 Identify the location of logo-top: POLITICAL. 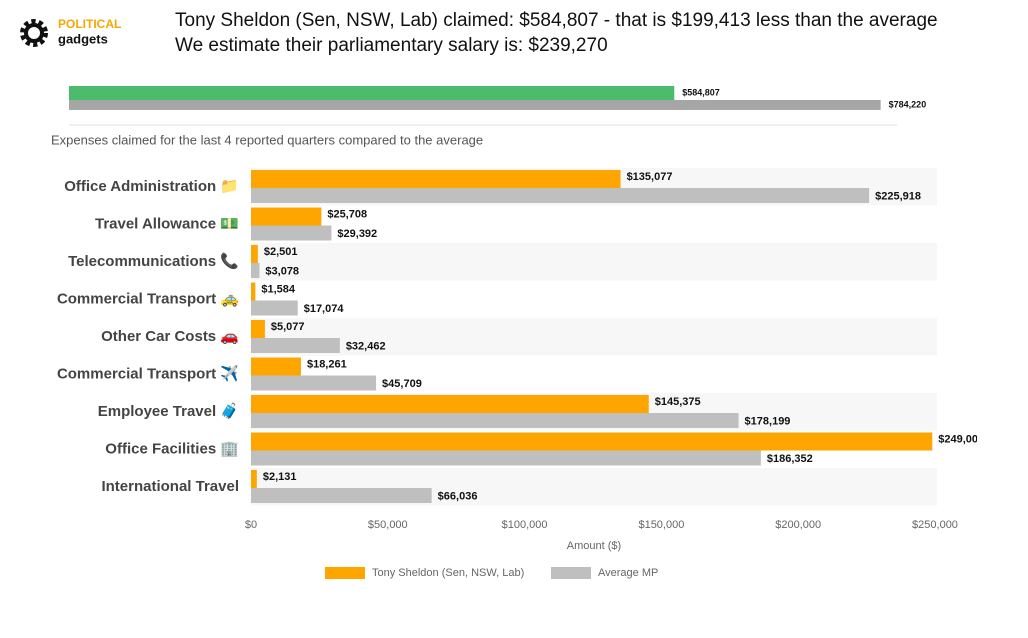
(89, 24).